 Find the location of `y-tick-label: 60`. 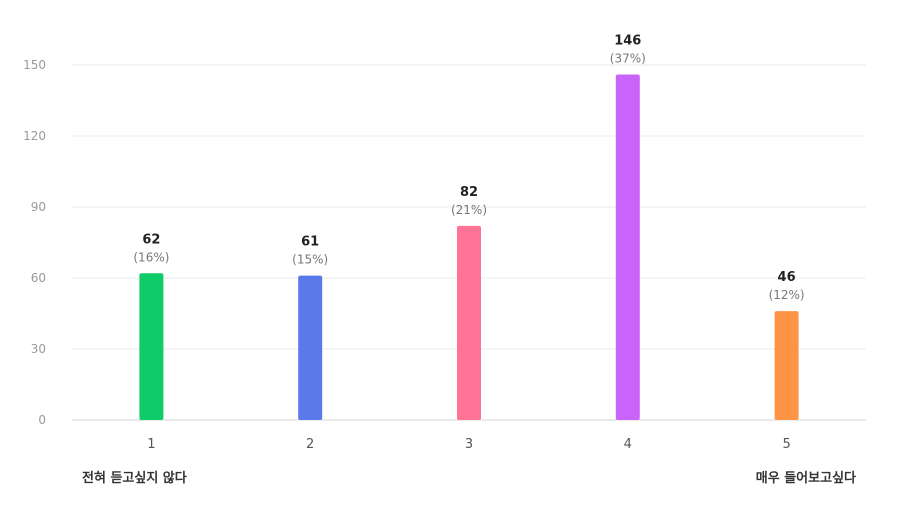

y-tick-label: 60 is located at coordinates (38, 278).